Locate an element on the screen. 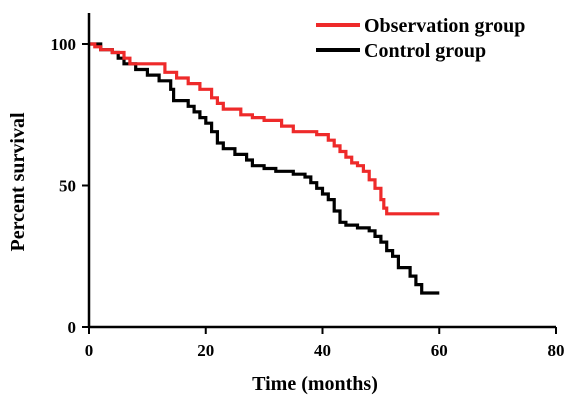 This screenshot has height=395, width=569. legend-label-control: Control group is located at coordinates (425, 51).